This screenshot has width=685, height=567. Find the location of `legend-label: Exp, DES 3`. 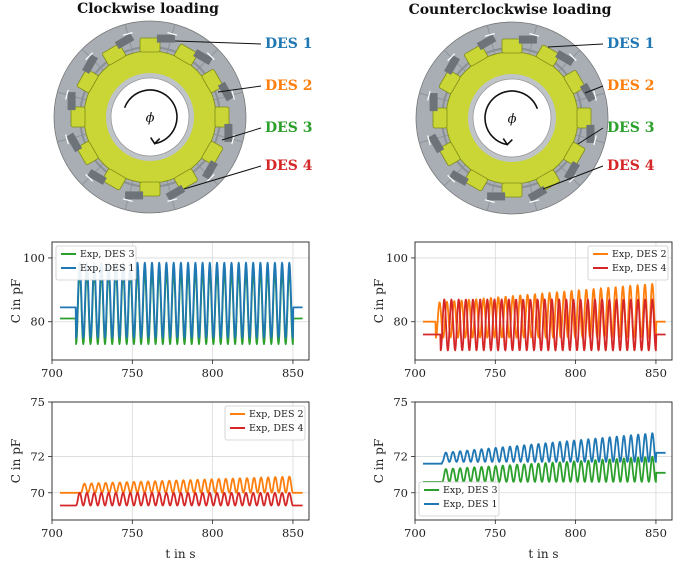

legend-label: Exp, DES 3 is located at coordinates (470, 490).